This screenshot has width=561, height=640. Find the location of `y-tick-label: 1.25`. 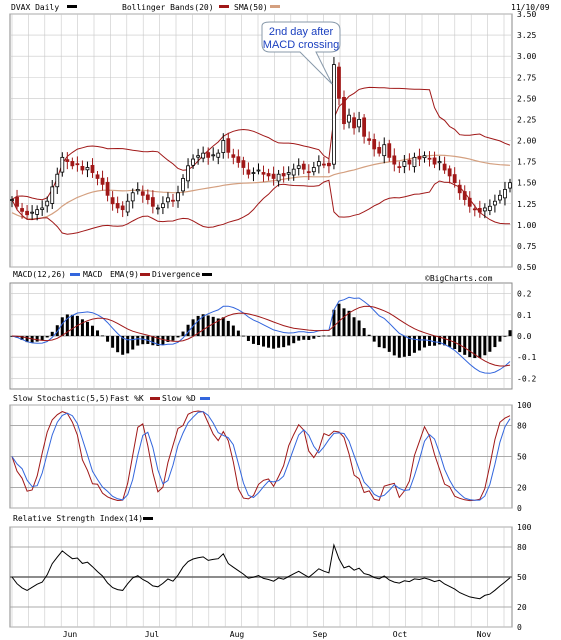

y-tick-label: 1.25 is located at coordinates (526, 204).